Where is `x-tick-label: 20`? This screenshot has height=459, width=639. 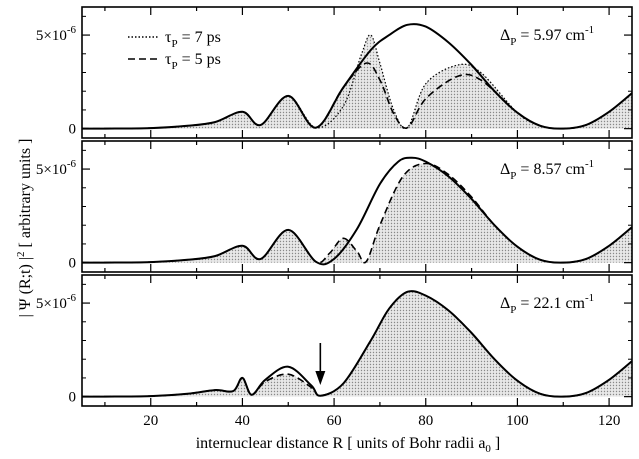
x-tick-label: 20 is located at coordinates (150, 421).